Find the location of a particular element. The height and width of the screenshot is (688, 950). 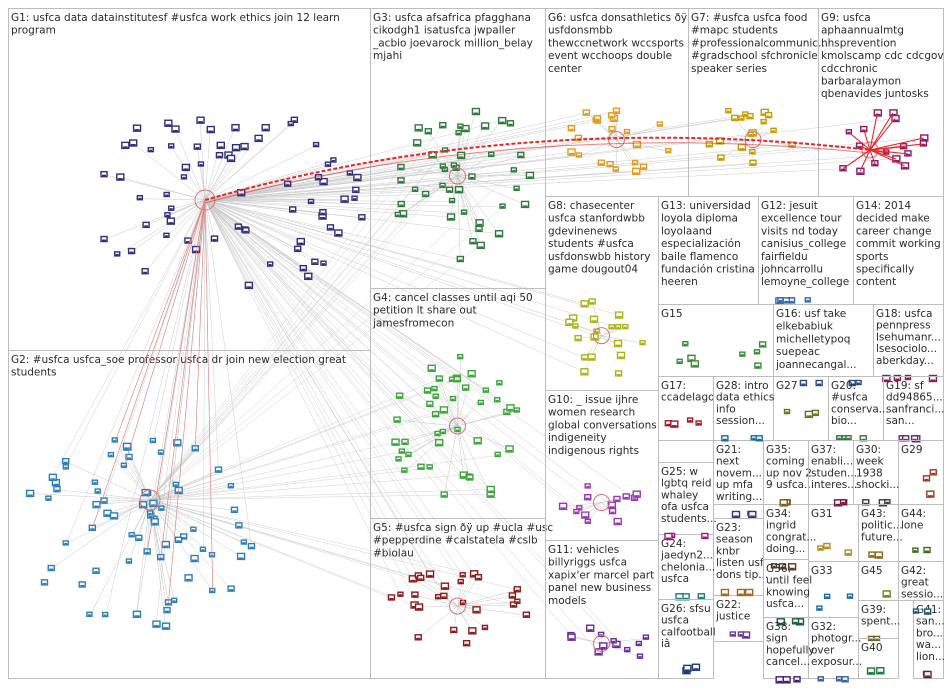

group-label-line: sports is located at coordinates (872, 257).